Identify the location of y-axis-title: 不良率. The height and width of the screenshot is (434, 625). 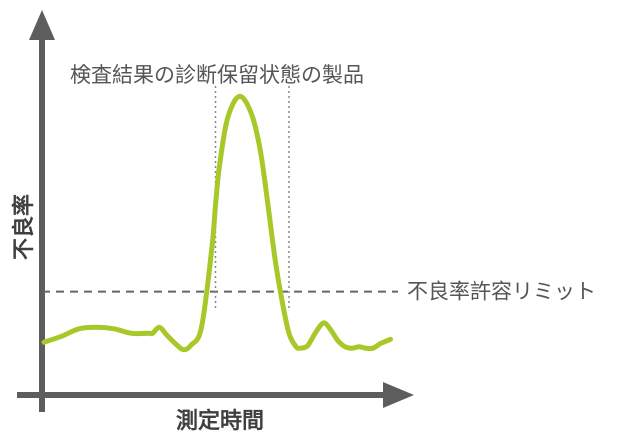
(24, 227).